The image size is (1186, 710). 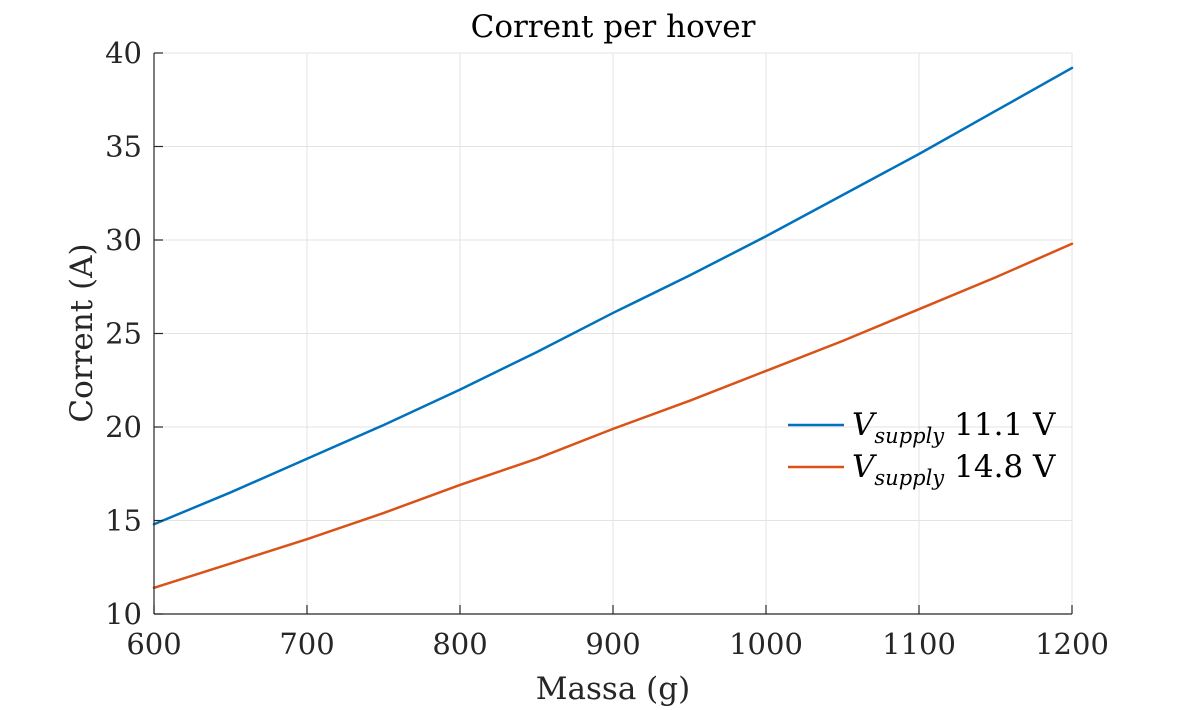 What do you see at coordinates (123, 521) in the screenshot?
I see `y-tick-label: 15` at bounding box center [123, 521].